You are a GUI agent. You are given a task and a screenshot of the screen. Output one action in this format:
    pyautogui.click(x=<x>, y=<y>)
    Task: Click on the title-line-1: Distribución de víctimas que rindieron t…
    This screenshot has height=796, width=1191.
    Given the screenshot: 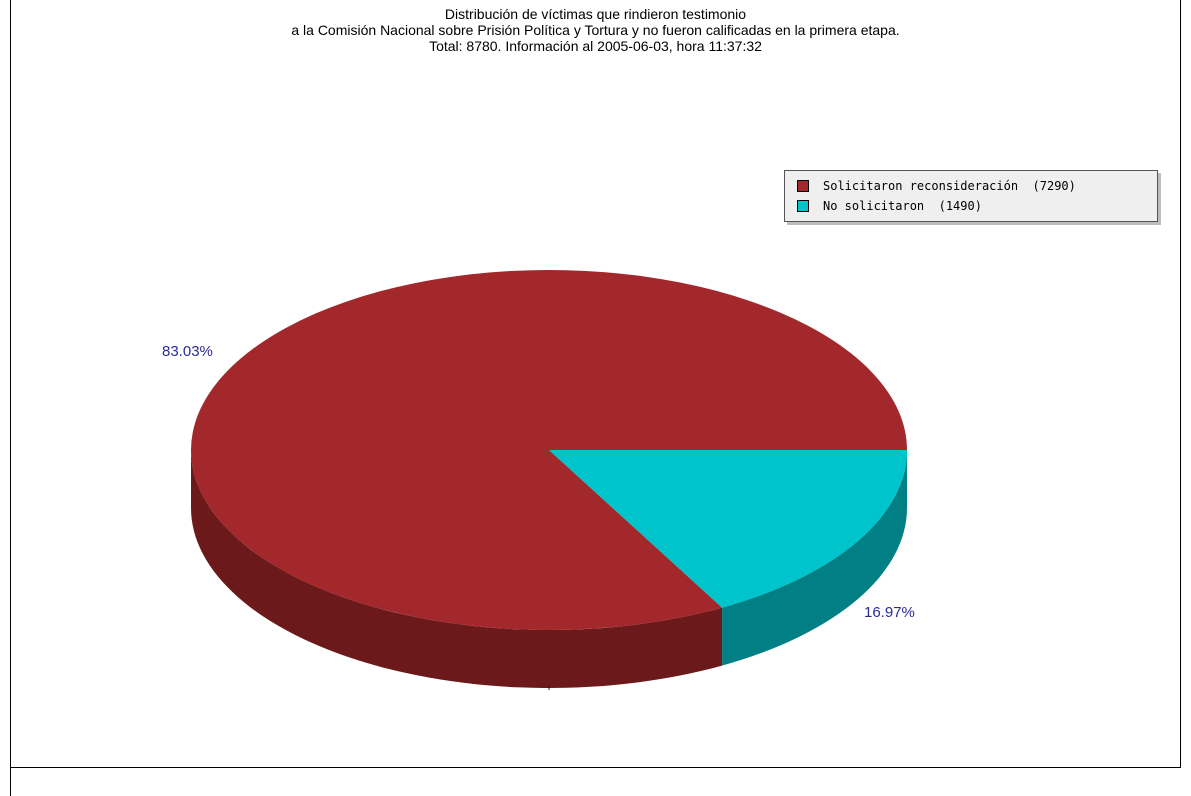 What is the action you would take?
    pyautogui.click(x=595, y=14)
    